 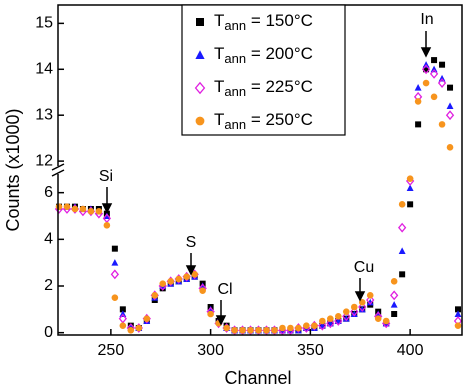 I want to click on y-axis-label: Counts (x1000), so click(x=13, y=169).